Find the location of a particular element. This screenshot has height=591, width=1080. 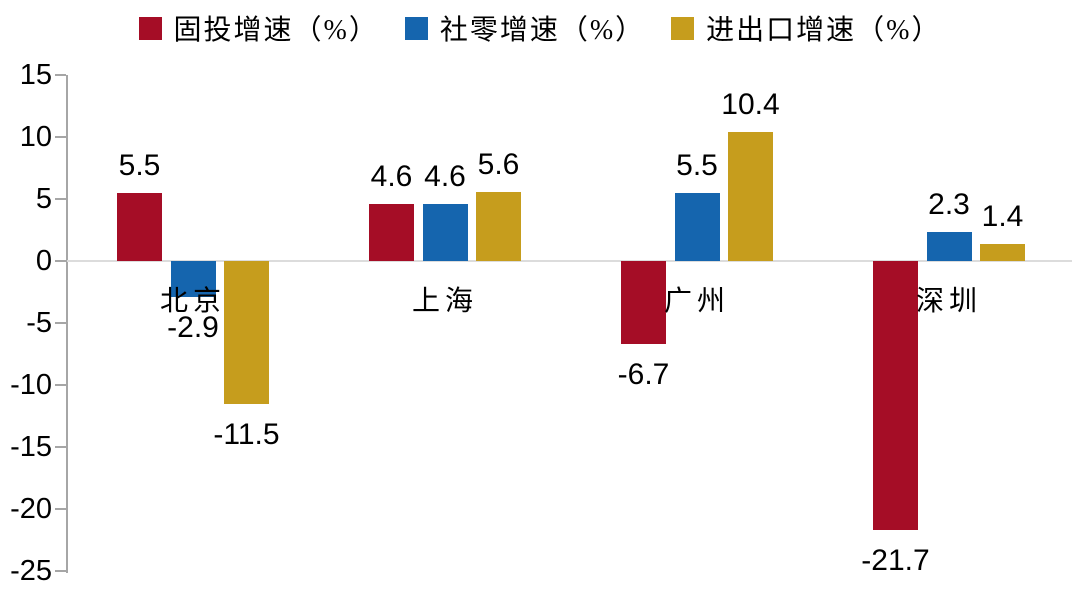

legend-label: 社零增速（%） is located at coordinates (542, 30).